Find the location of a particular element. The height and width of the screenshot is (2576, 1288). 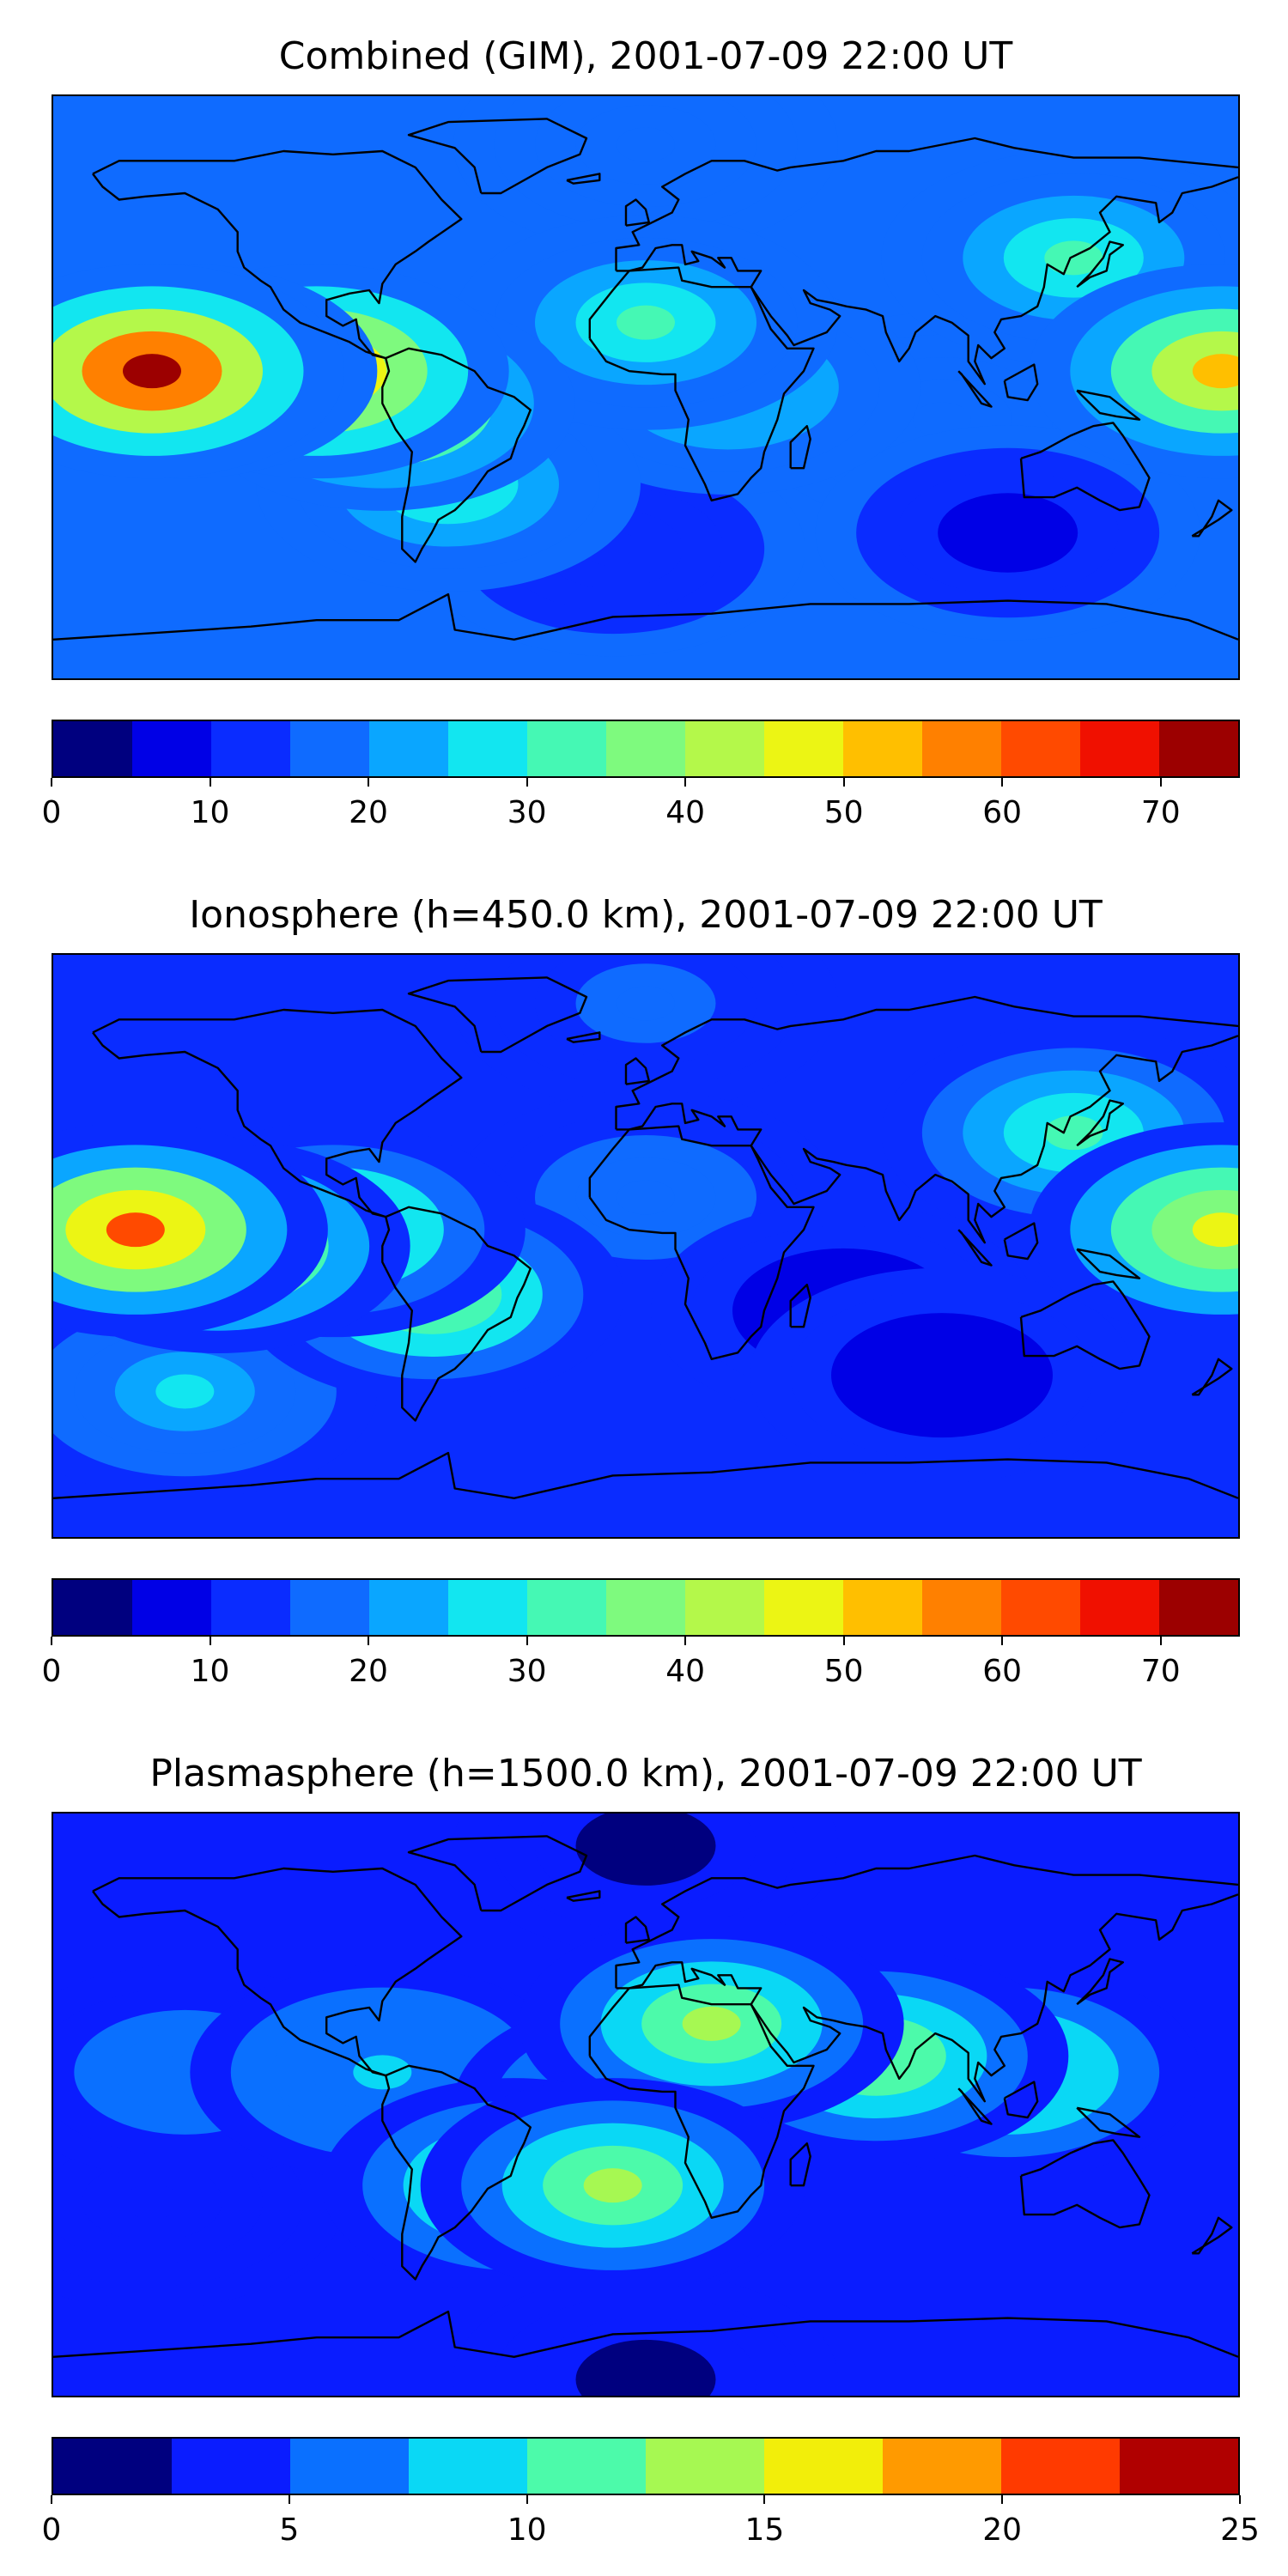

colorbar-tick-label: 60 is located at coordinates (1002, 812).